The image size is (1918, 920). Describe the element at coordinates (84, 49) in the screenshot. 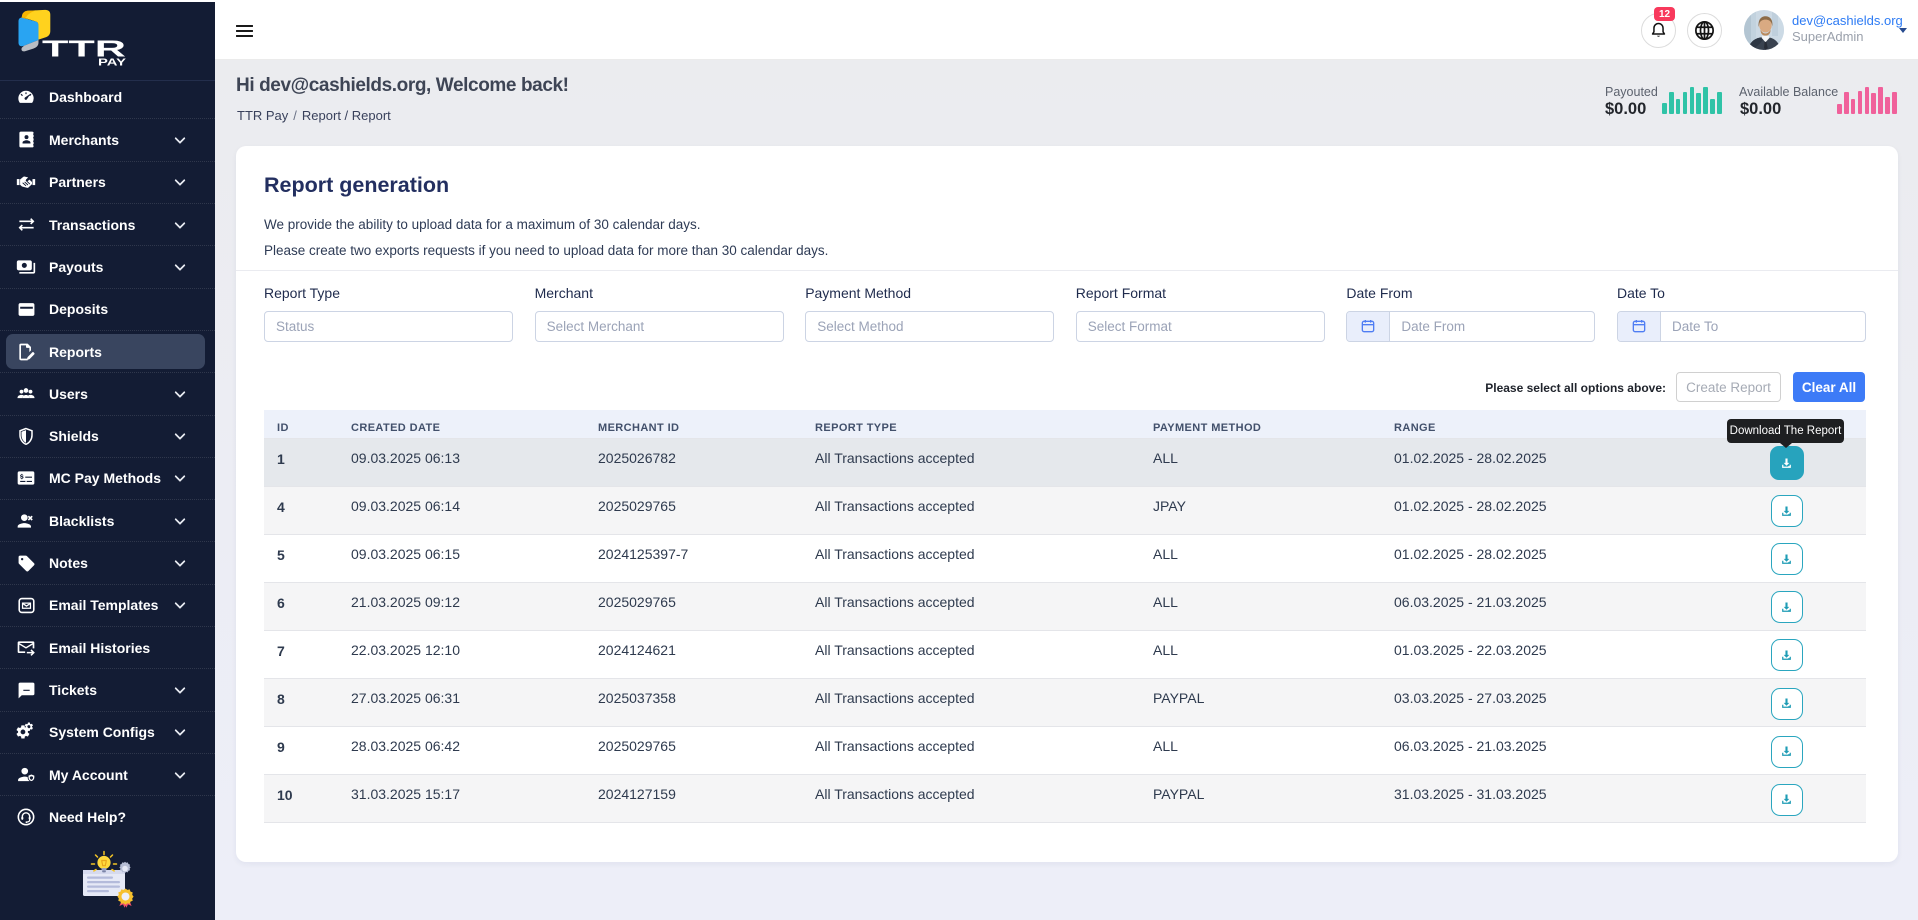

I see `svg-text: TTR` at that location.